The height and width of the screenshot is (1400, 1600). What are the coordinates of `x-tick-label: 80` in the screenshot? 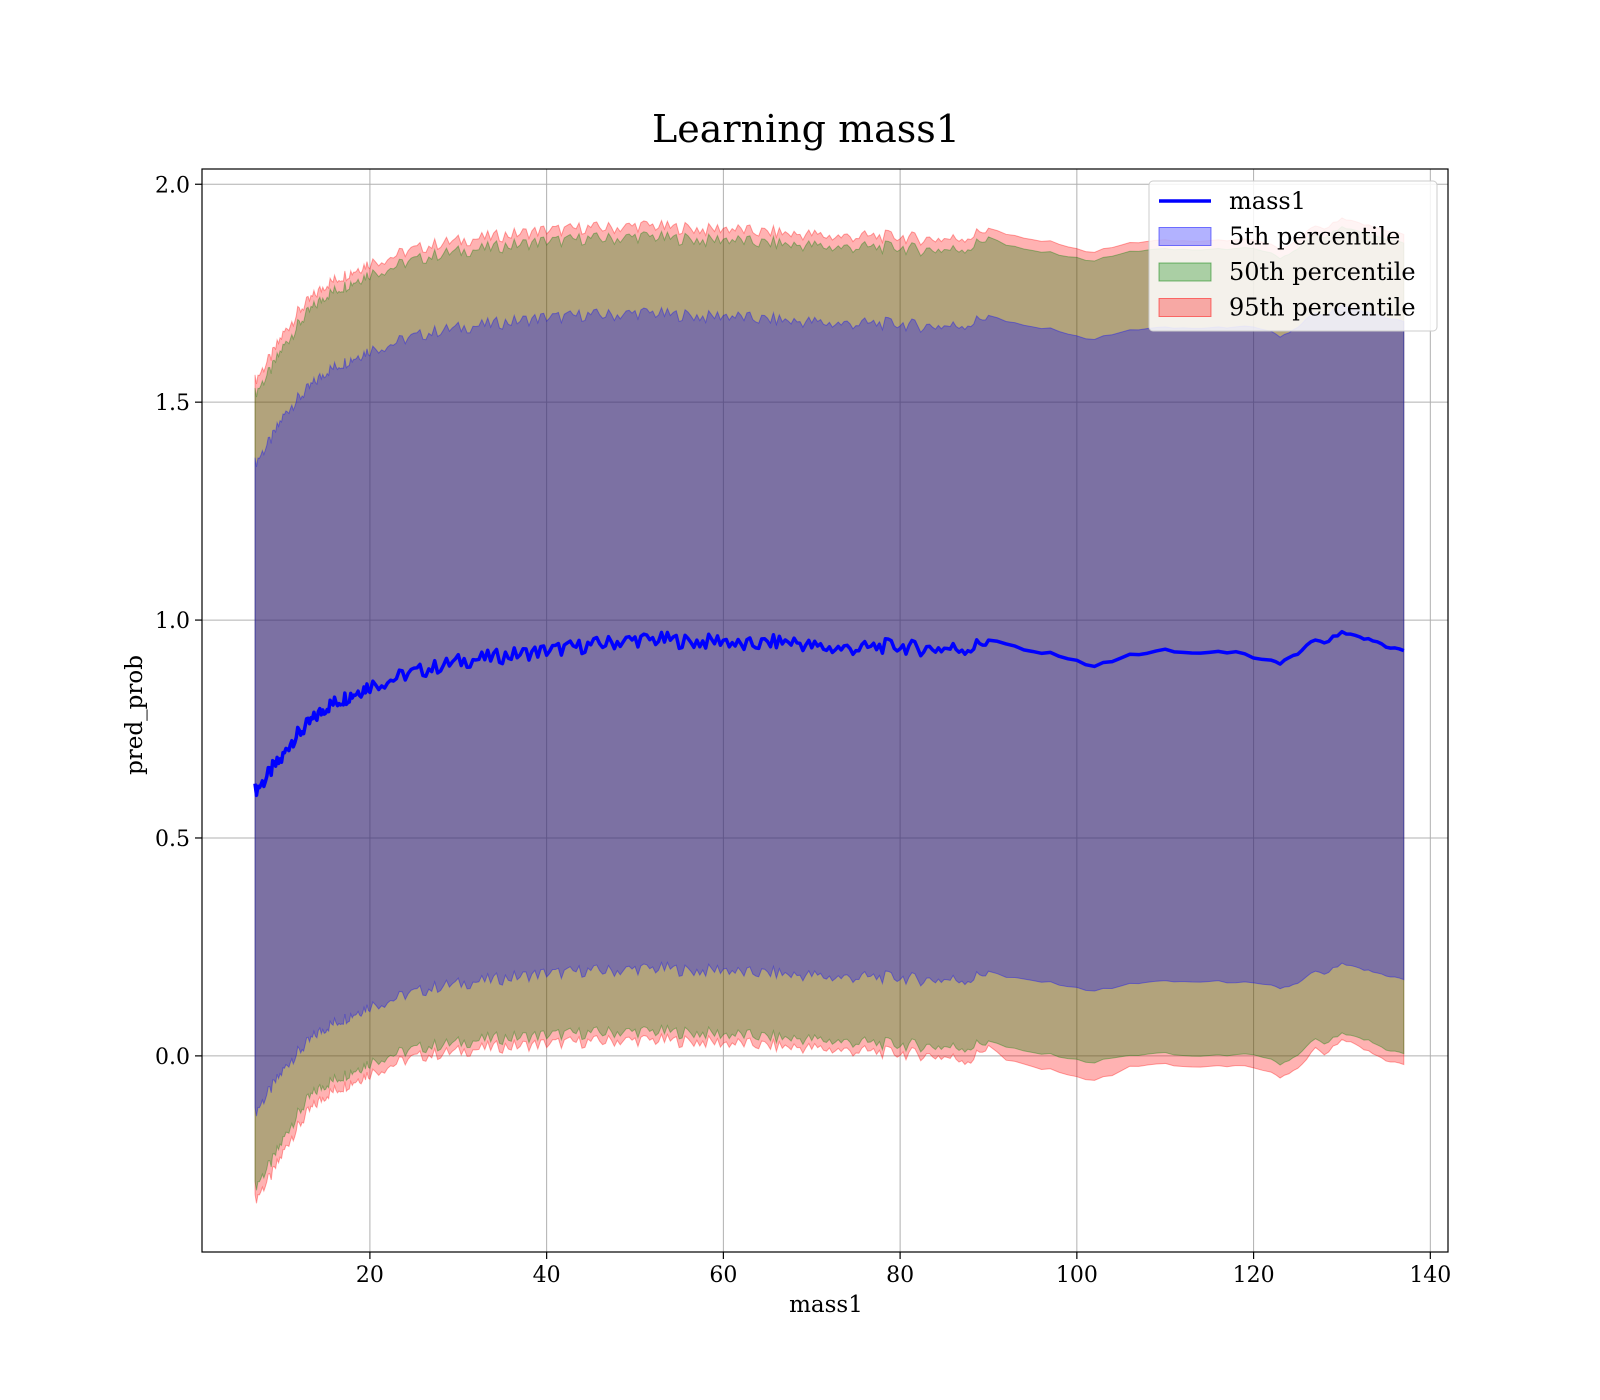 It's located at (900, 1275).